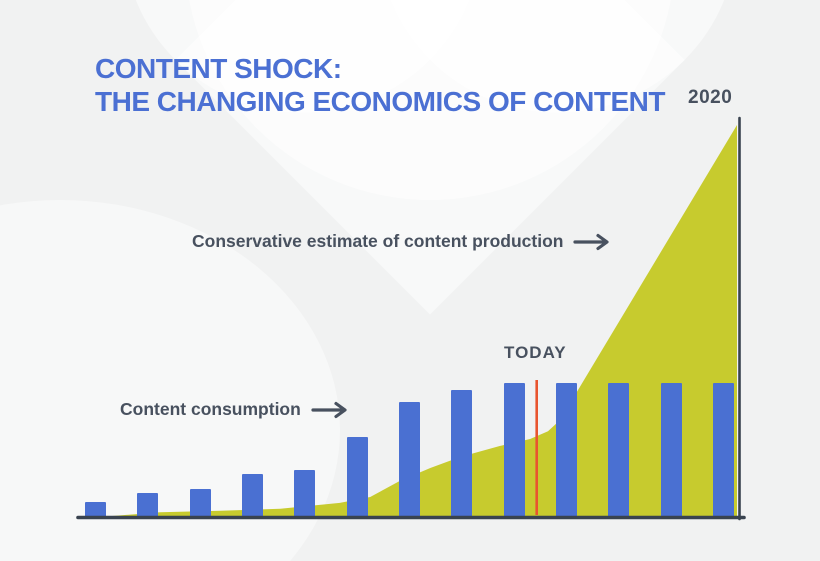 The height and width of the screenshot is (561, 820). Describe the element at coordinates (710, 97) in the screenshot. I see `year-label-2020: 2020` at that location.